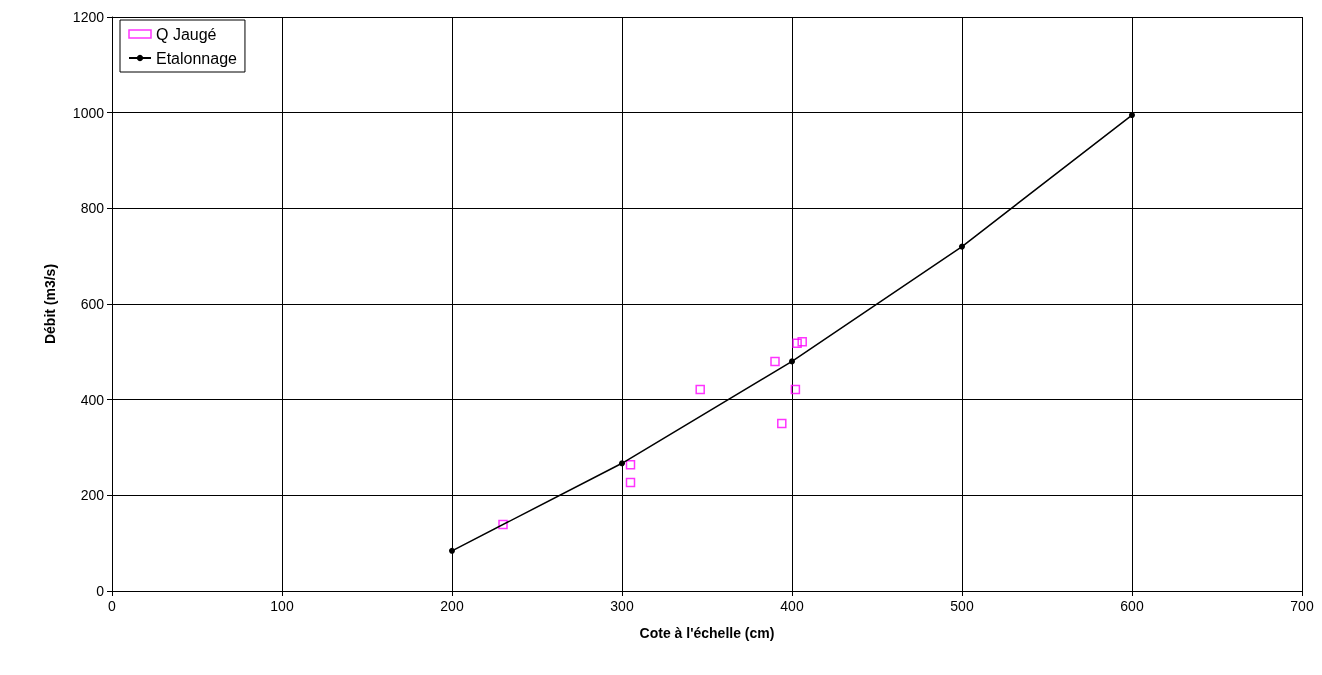  I want to click on x-tick-label: 300, so click(622, 606).